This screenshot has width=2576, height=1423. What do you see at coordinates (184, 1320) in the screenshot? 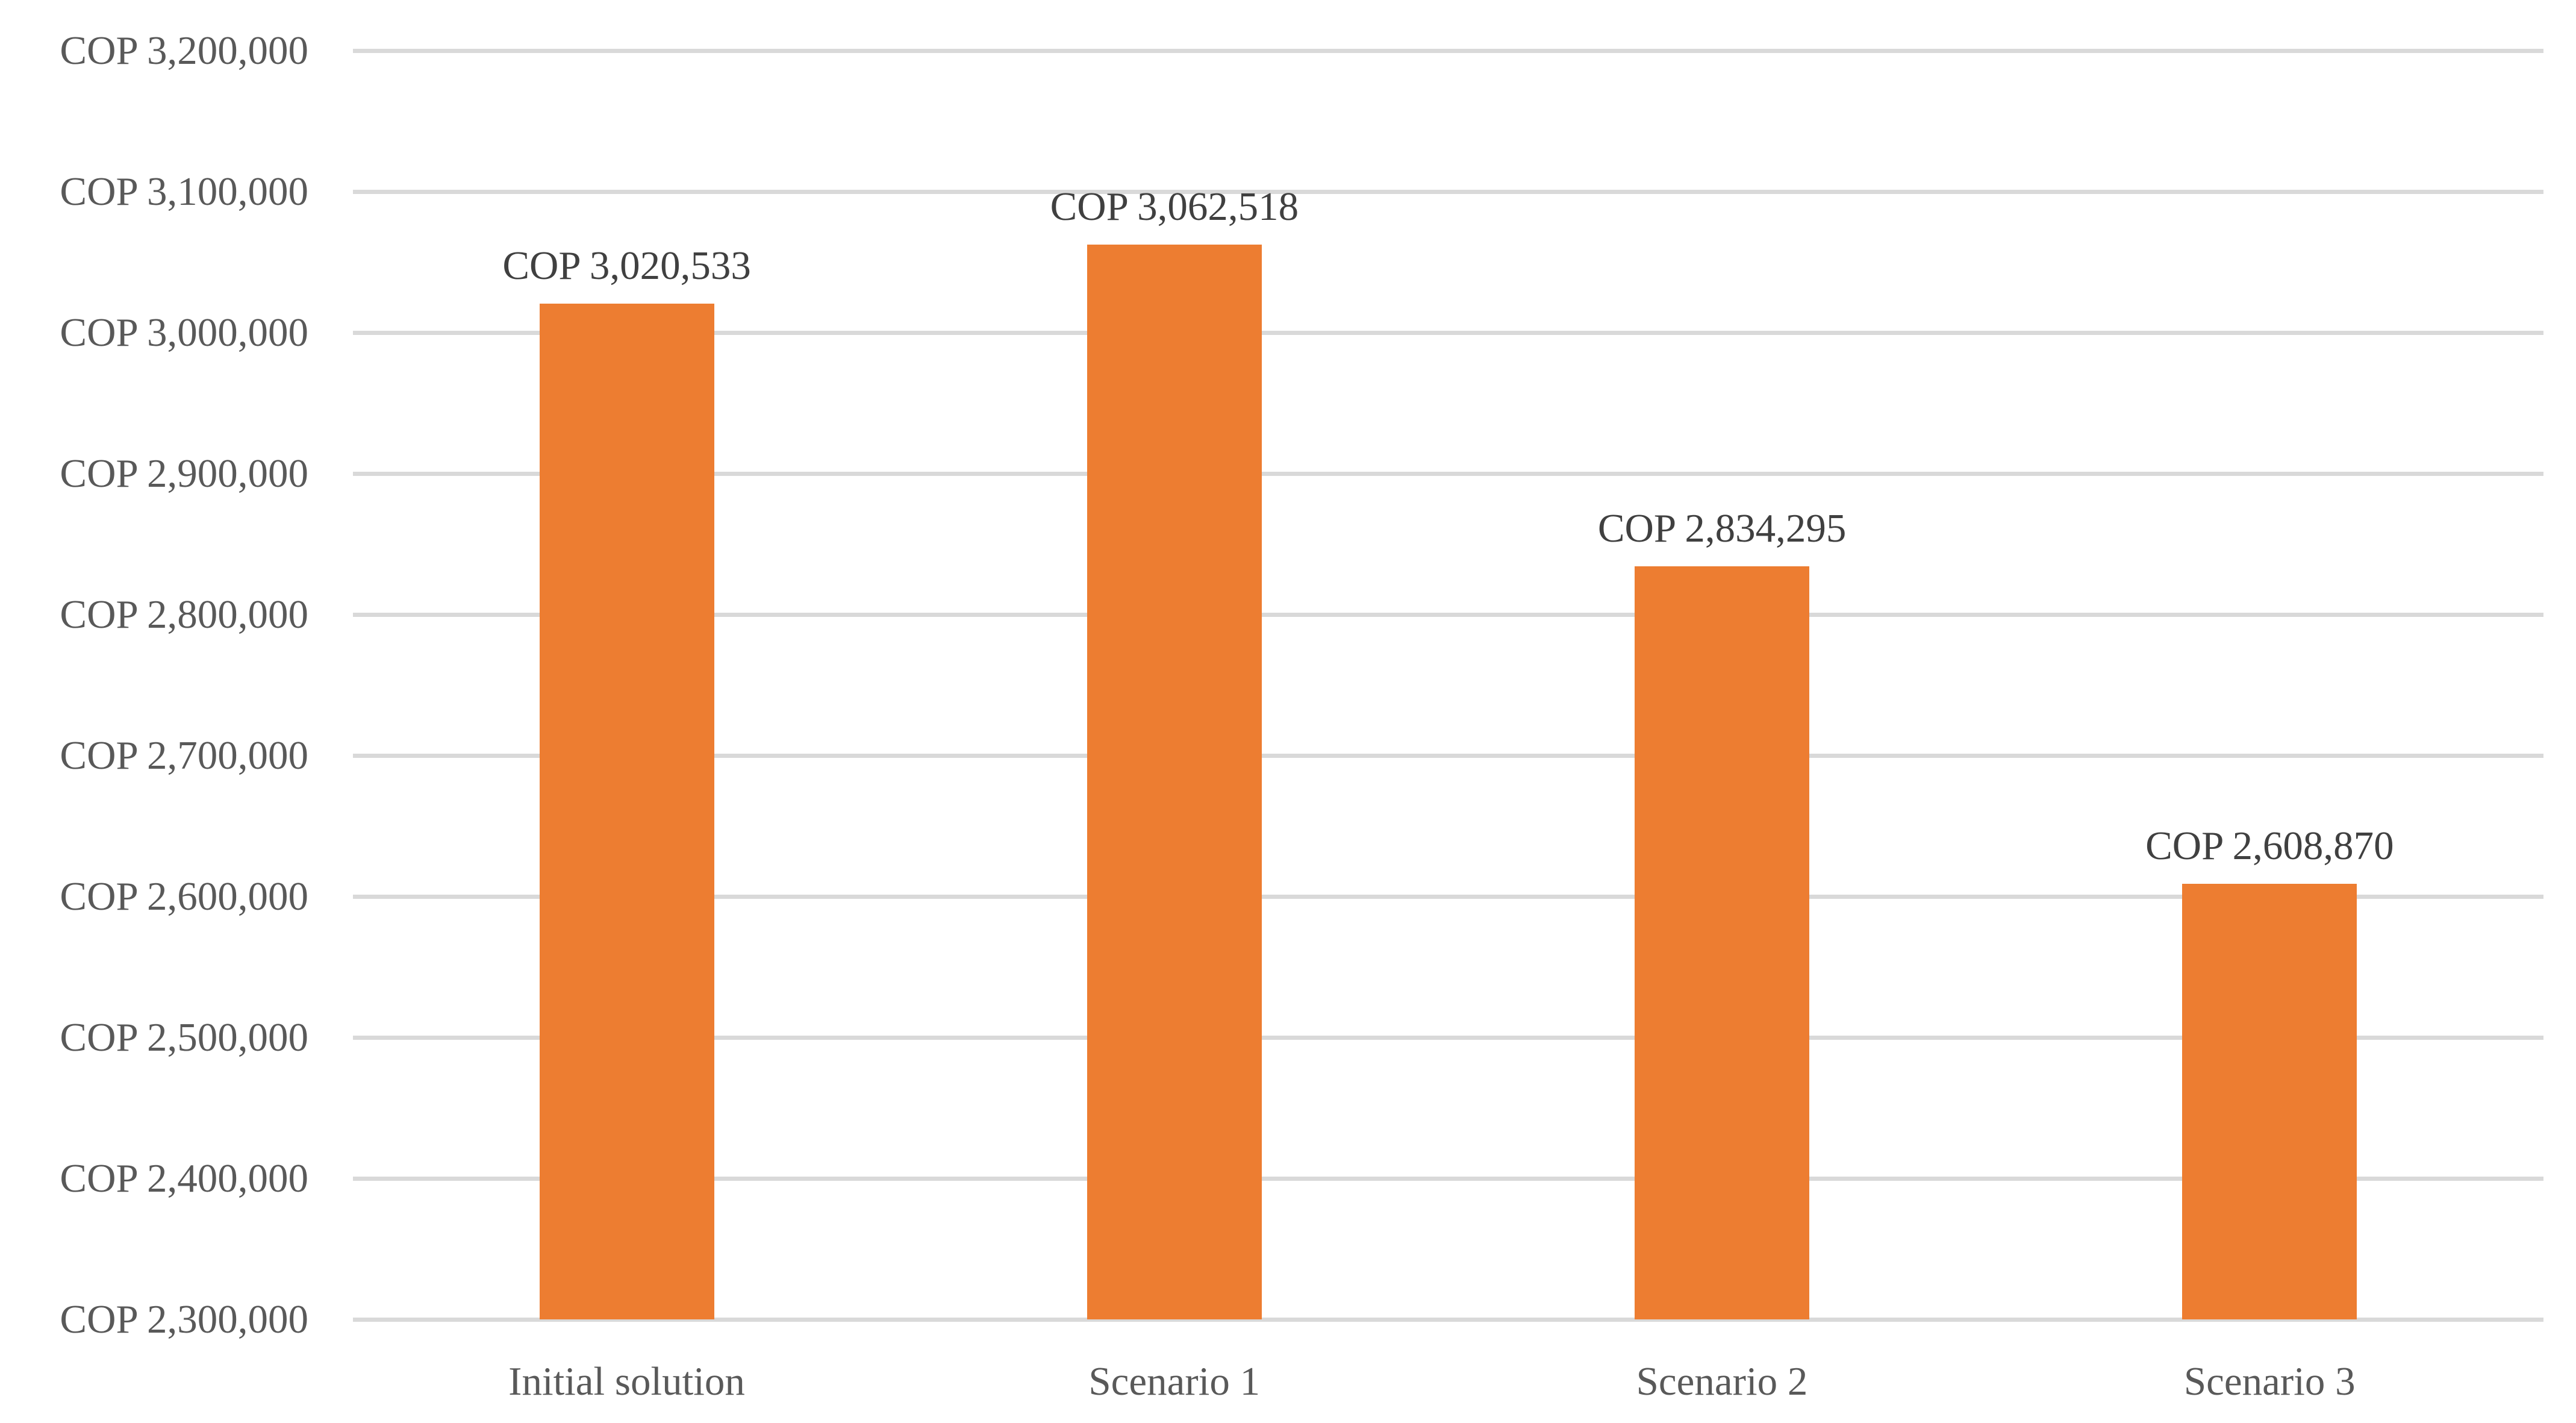
I see `y-axis-tick-label: COP 2,300,000` at bounding box center [184, 1320].